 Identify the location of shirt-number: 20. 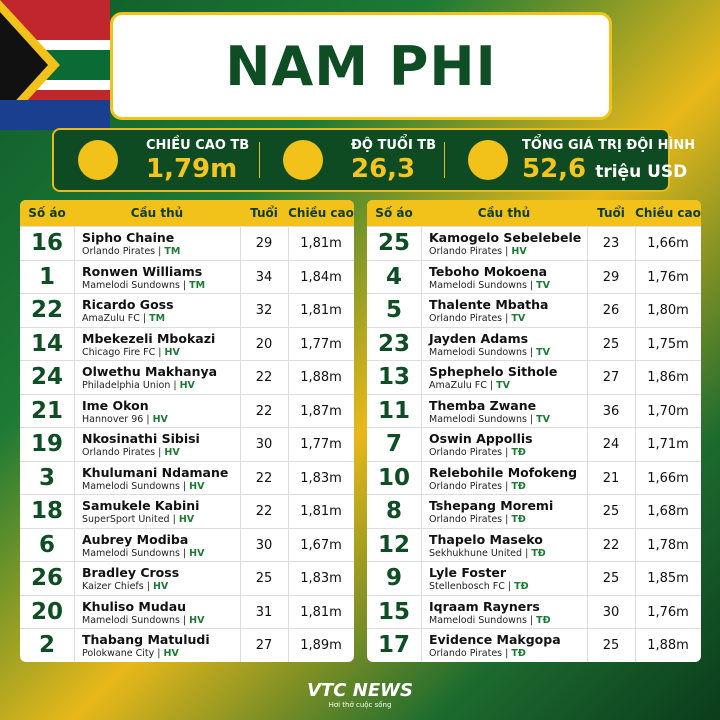
(46, 611).